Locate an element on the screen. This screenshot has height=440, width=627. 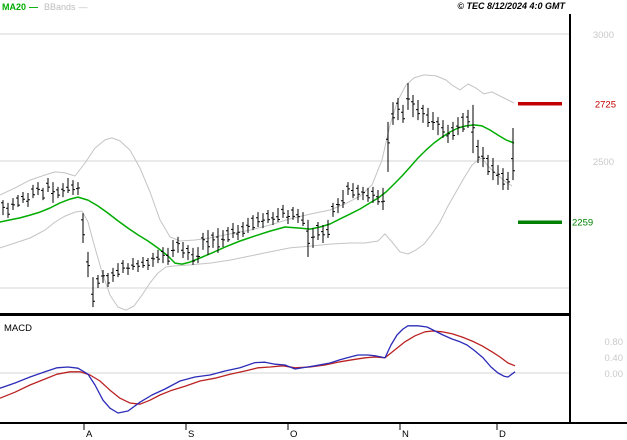
price-level-label: 2259 is located at coordinates (582, 223).